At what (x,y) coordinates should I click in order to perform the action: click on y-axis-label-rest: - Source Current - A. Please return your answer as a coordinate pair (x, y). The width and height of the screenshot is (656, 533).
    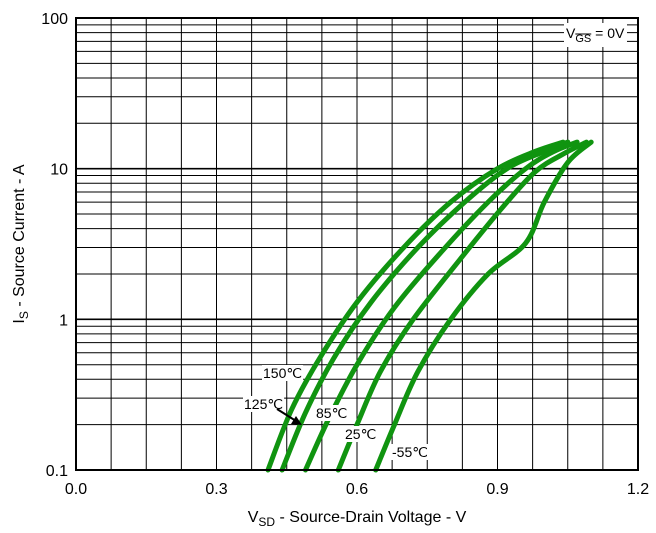
    Looking at the image, I should click on (19, 237).